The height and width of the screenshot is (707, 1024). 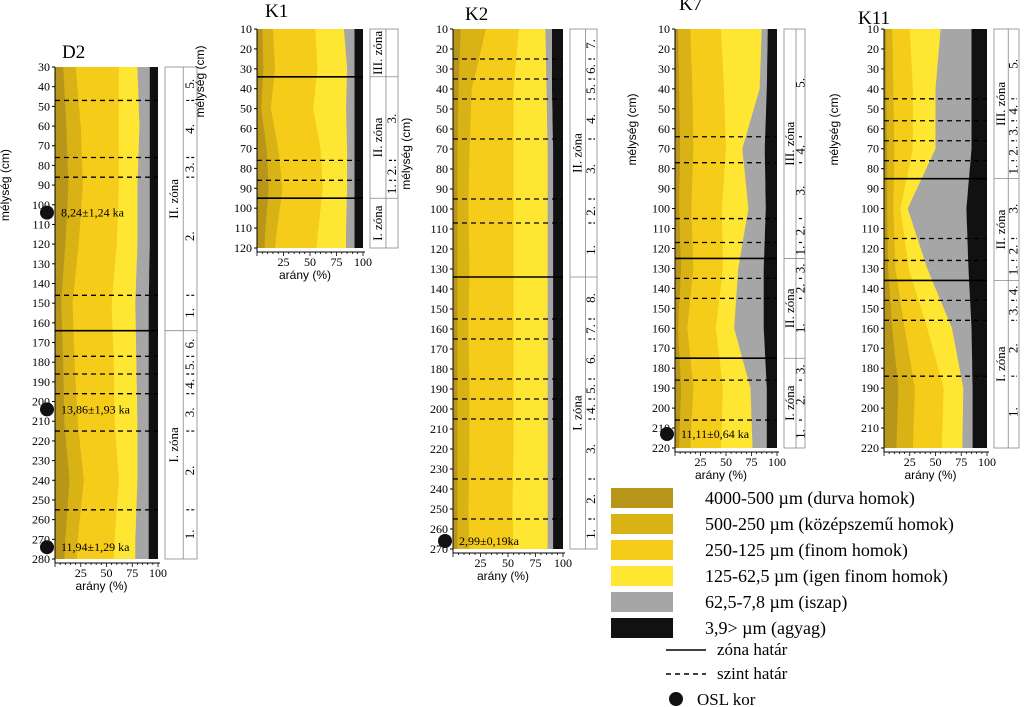 I want to click on y-tick-label: 200, so click(x=870, y=408).